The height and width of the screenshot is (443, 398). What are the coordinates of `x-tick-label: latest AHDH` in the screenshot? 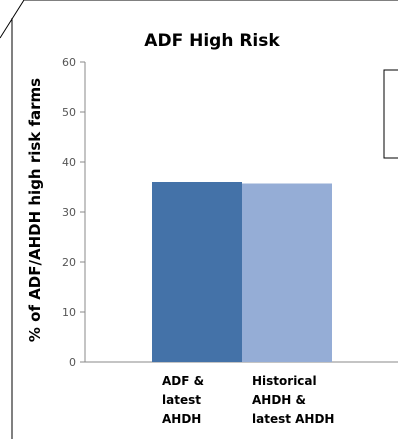 It's located at (293, 419).